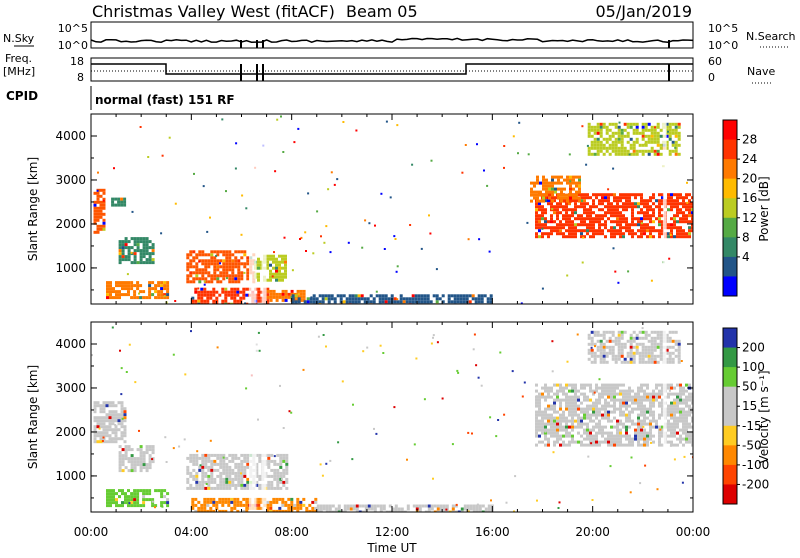 This screenshot has width=800, height=558. Describe the element at coordinates (70, 224) in the screenshot. I see `power-y-tick-label: 2000` at that location.